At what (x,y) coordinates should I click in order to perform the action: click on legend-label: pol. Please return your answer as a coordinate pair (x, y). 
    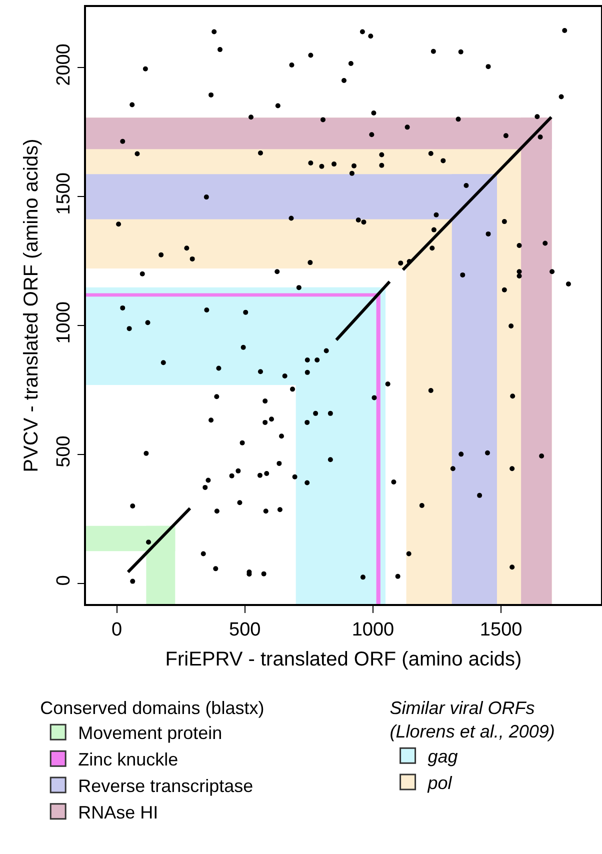
    Looking at the image, I should click on (439, 782).